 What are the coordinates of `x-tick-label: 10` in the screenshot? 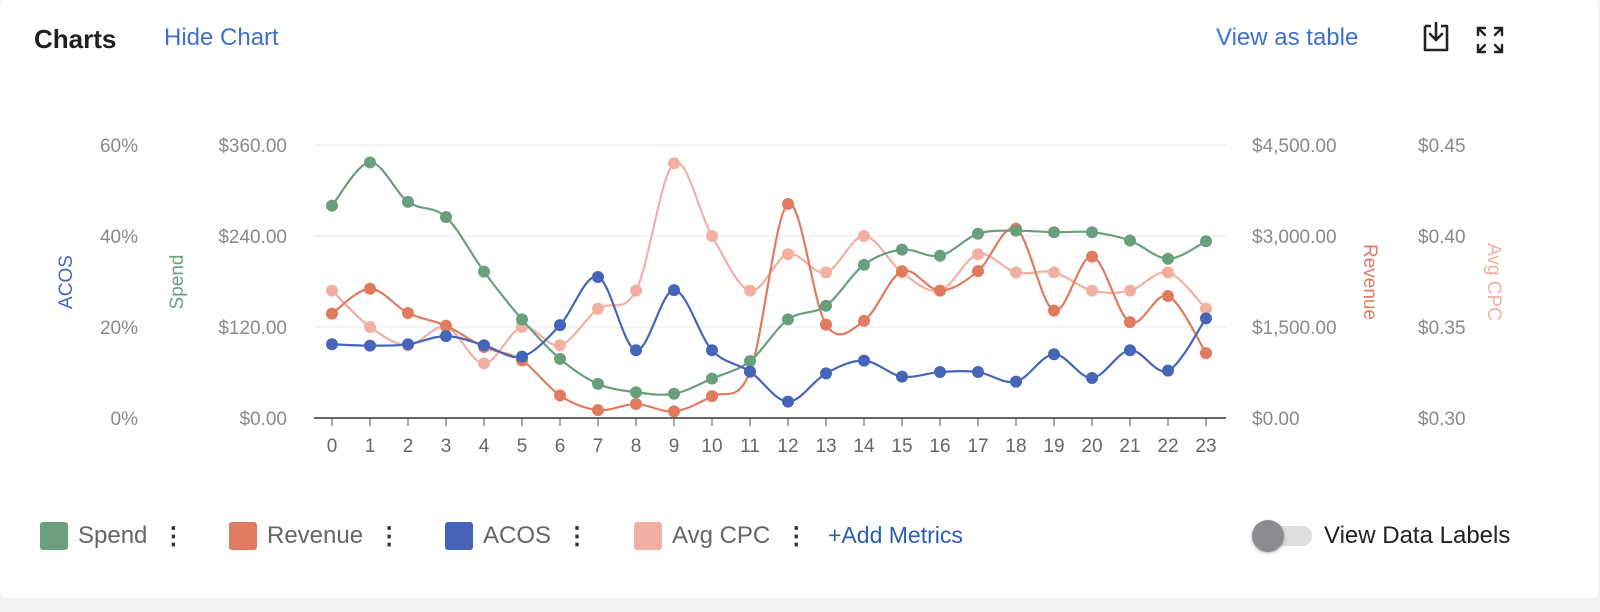 It's located at (711, 446).